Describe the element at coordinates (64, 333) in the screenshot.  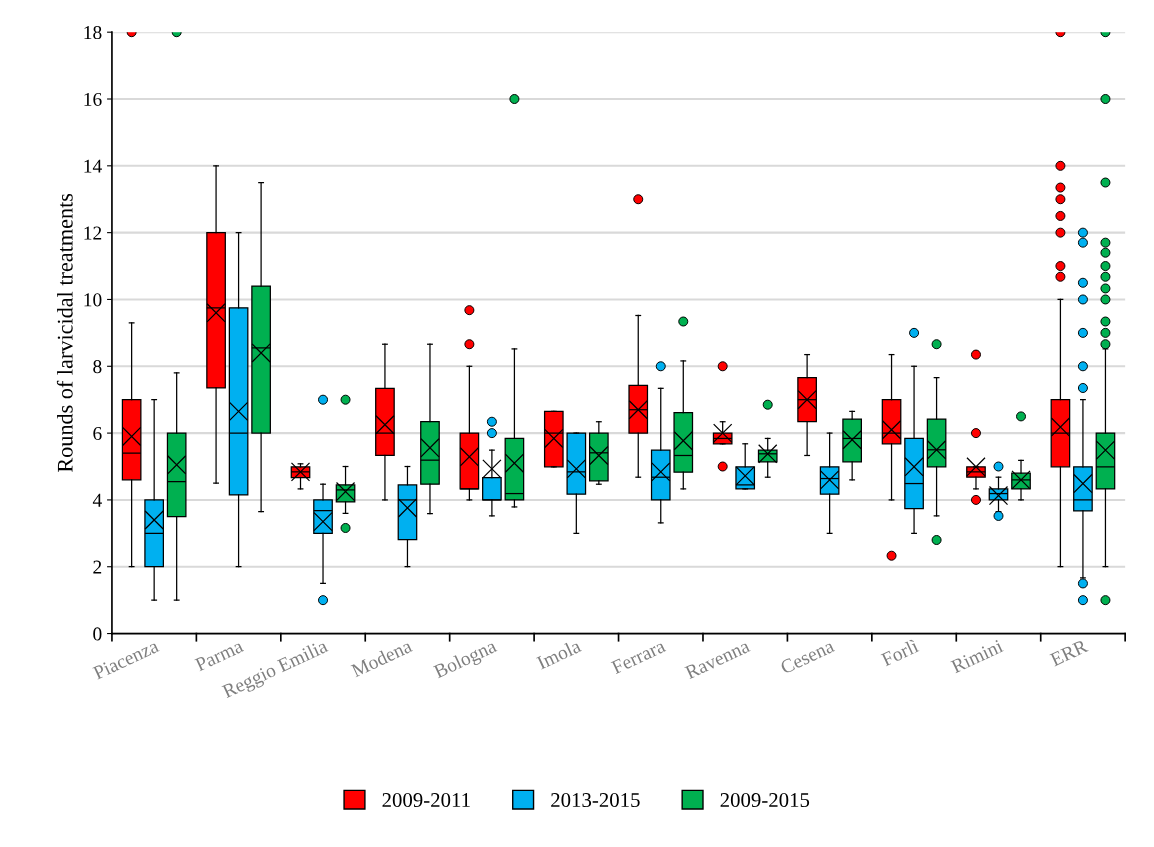
I see `y-axis-title: Rounds of larvicidal treatments` at that location.